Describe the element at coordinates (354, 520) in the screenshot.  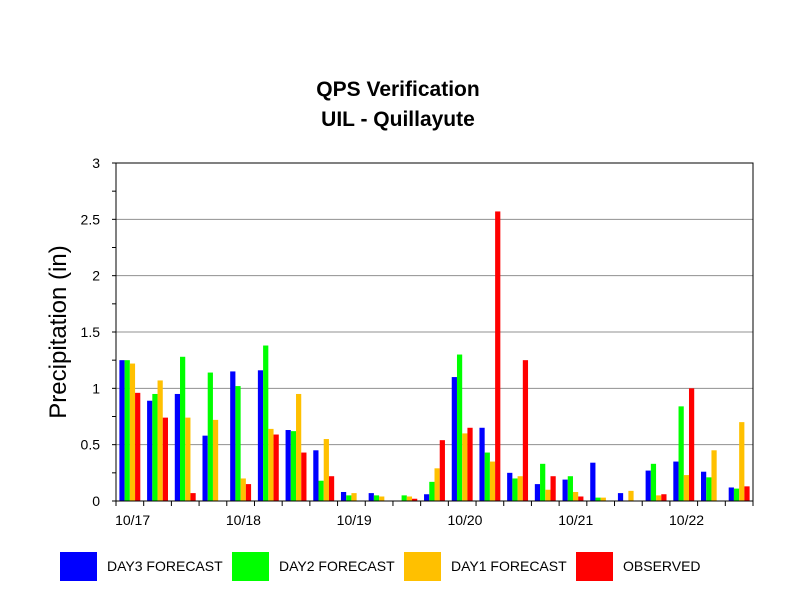
I see `x-tick-label: 10/19` at that location.